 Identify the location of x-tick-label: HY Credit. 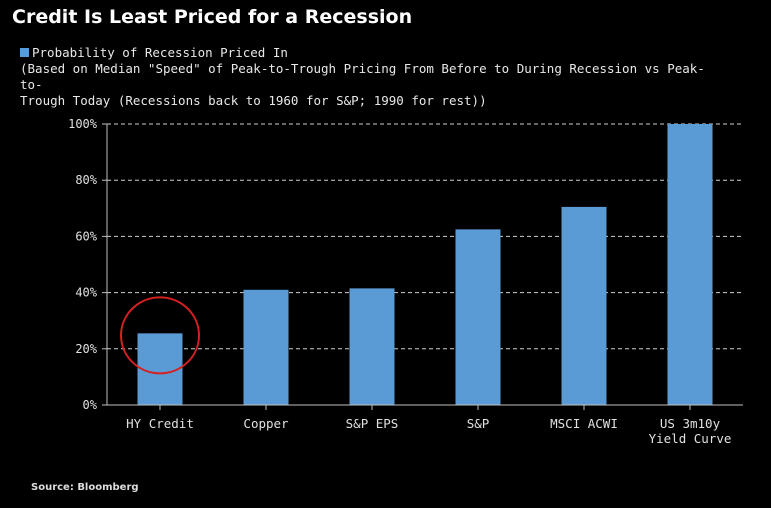
(160, 423).